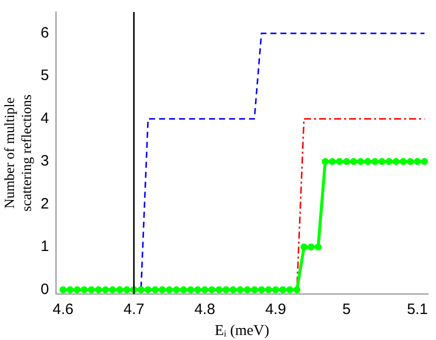  Describe the element at coordinates (346, 309) in the screenshot. I see `x-tick-label: 5` at that location.